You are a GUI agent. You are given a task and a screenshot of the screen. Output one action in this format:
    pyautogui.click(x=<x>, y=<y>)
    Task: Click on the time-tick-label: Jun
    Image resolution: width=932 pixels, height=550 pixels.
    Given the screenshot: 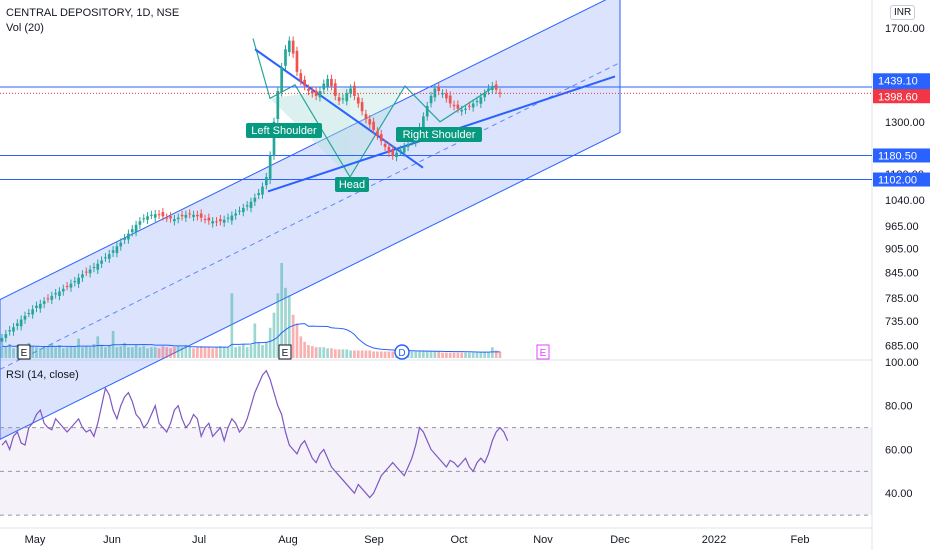 What is the action you would take?
    pyautogui.click(x=112, y=540)
    